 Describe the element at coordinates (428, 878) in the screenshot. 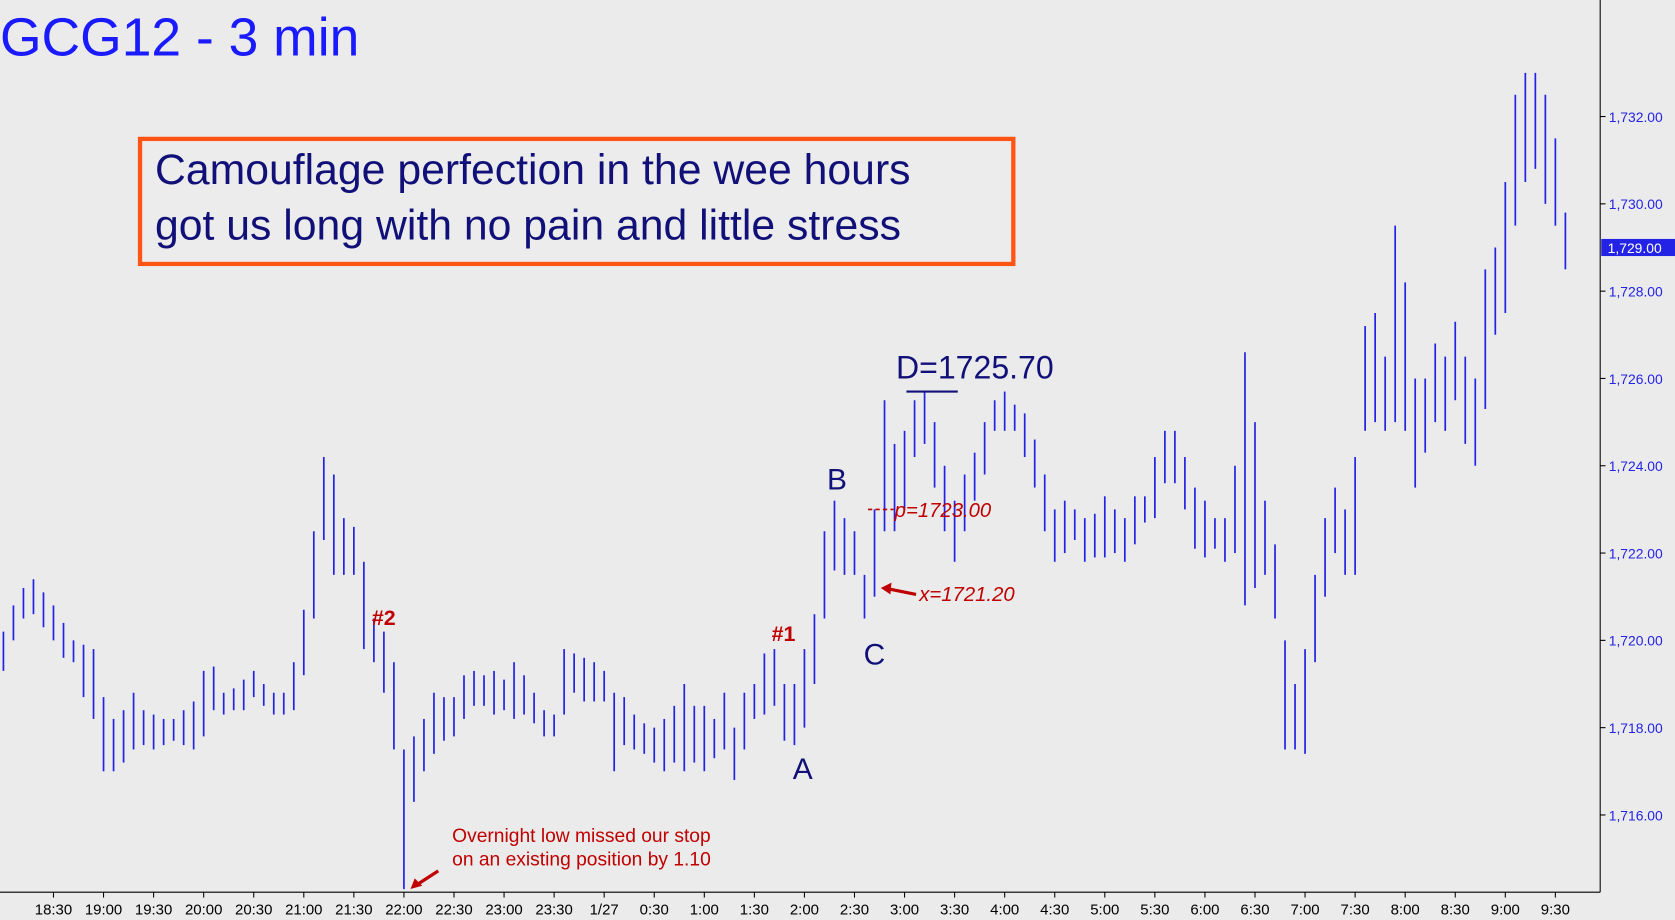

I see `note-arrow` at that location.